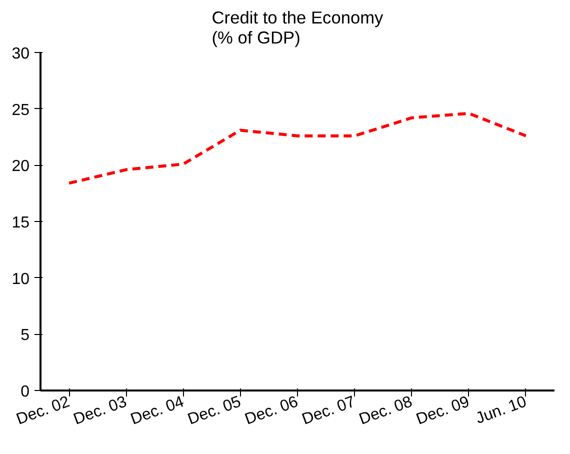  Describe the element at coordinates (271, 410) in the screenshot. I see `x-tick-label: Dec. 06` at that location.